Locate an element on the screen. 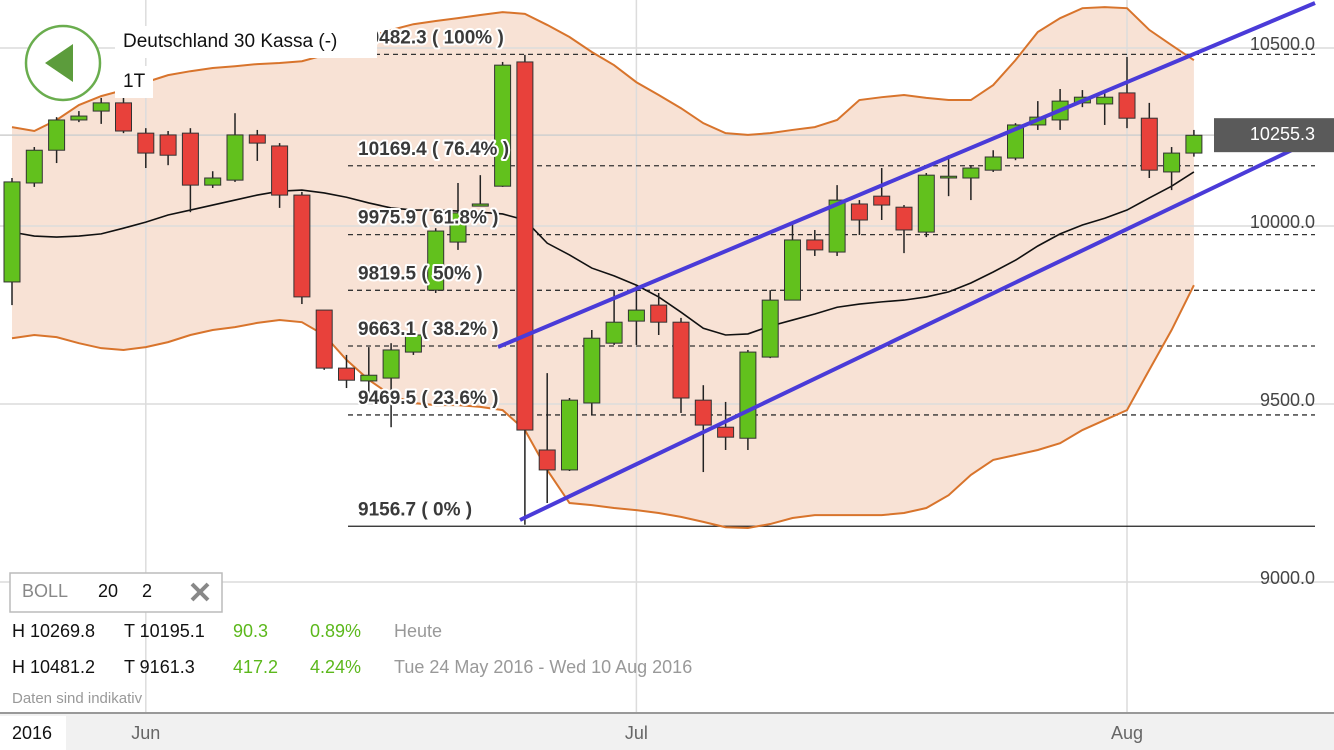 This screenshot has width=1334, height=750. stat-low: T 10195.1 is located at coordinates (164, 631).